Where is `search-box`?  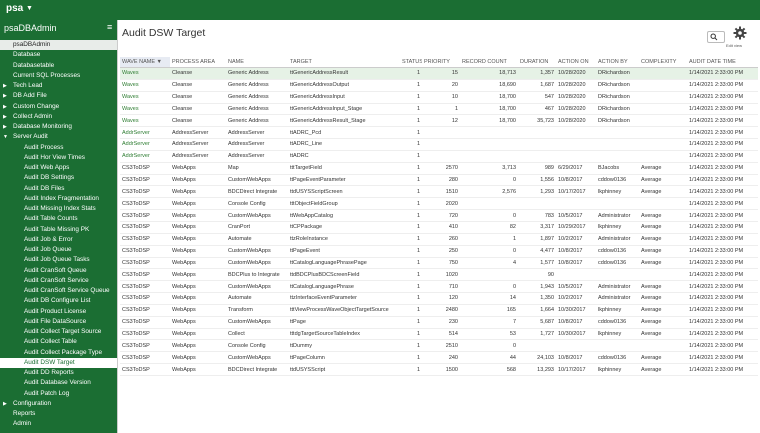
search-box is located at coordinates (716, 37).